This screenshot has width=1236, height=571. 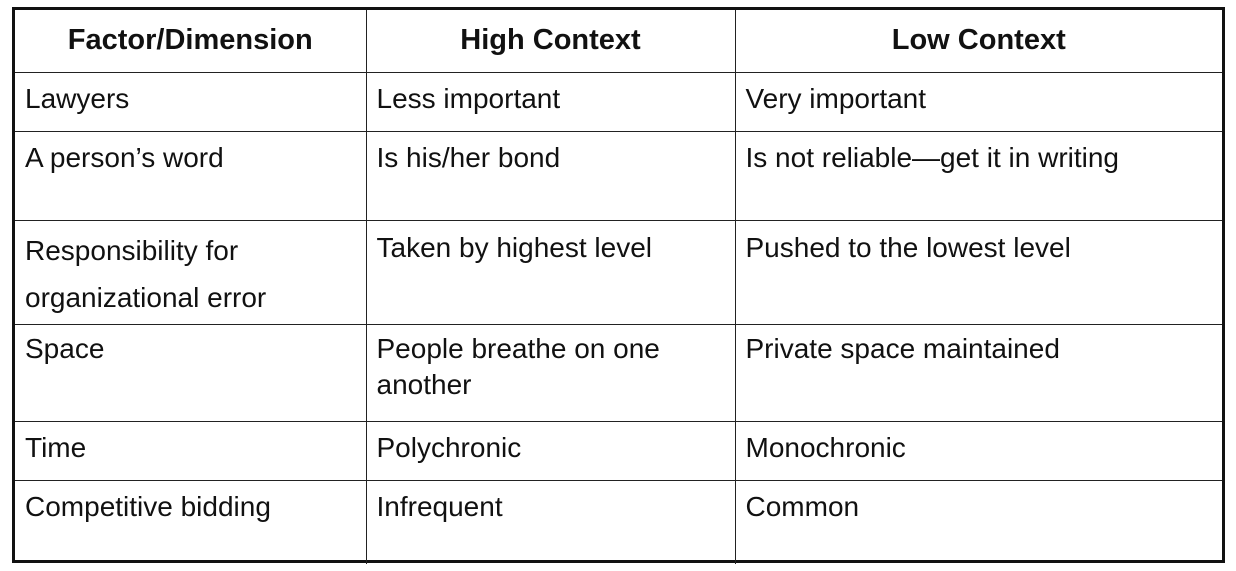 I want to click on low-context-cell: Private space maintained, so click(x=978, y=373).